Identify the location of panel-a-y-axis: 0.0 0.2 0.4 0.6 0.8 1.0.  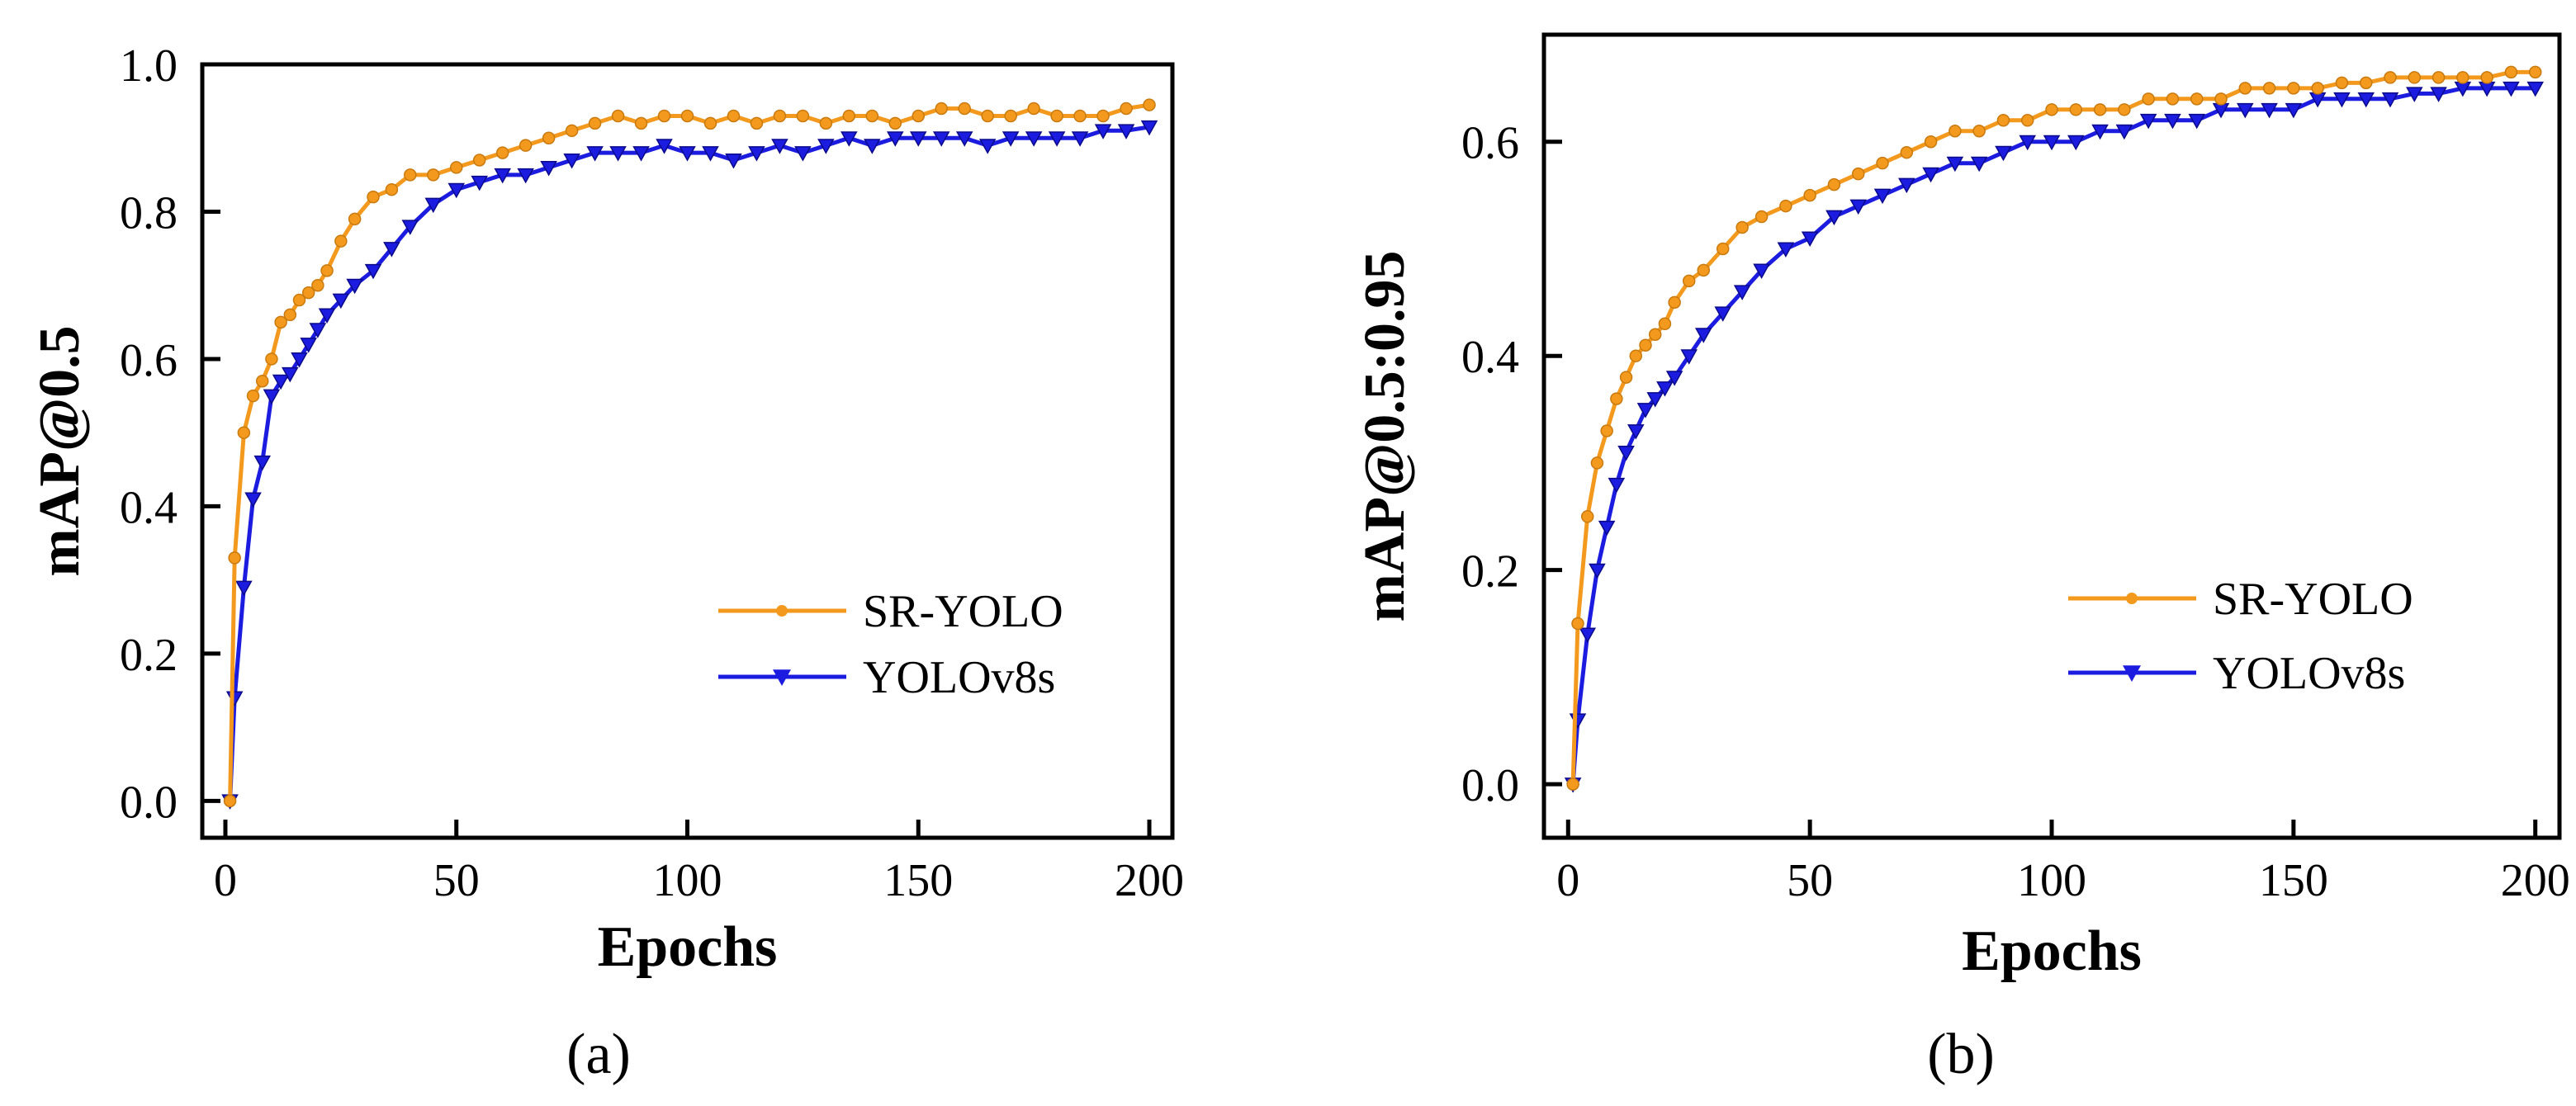
(170, 434).